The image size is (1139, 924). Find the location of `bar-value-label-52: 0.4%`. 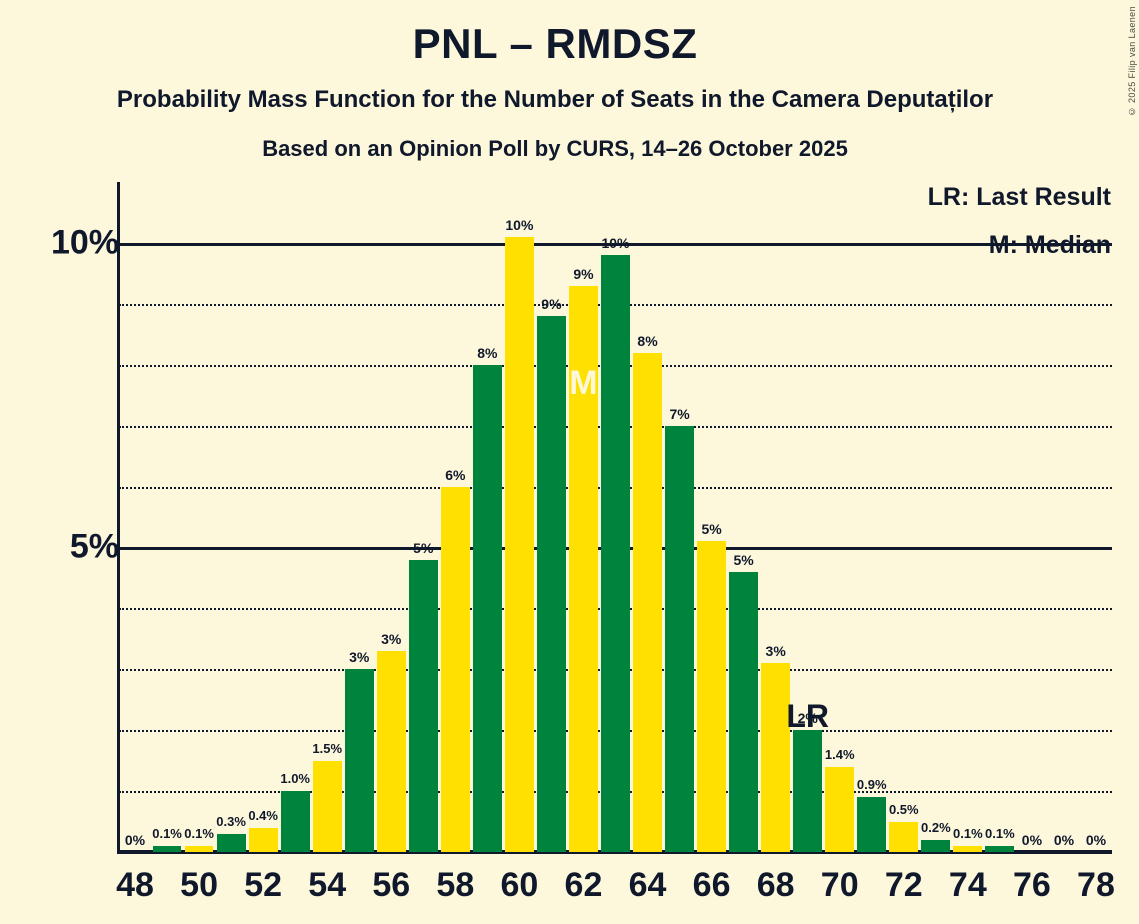

bar-value-label-52: 0.4% is located at coordinates (263, 815).